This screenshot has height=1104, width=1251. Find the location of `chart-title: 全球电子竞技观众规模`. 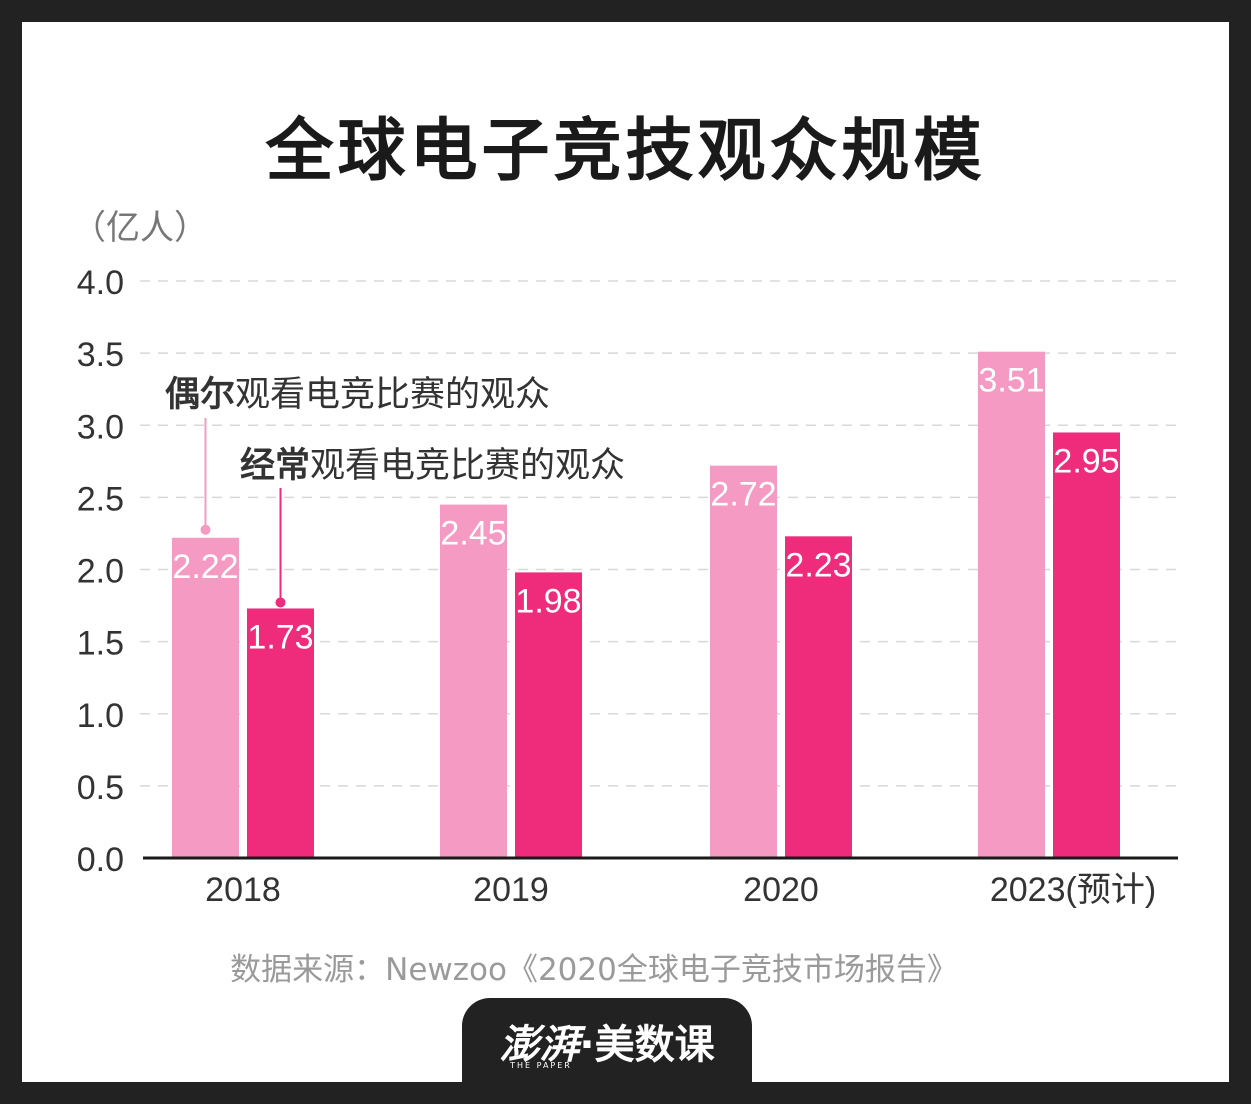

chart-title: 全球电子竞技观众规模 is located at coordinates (625, 151).